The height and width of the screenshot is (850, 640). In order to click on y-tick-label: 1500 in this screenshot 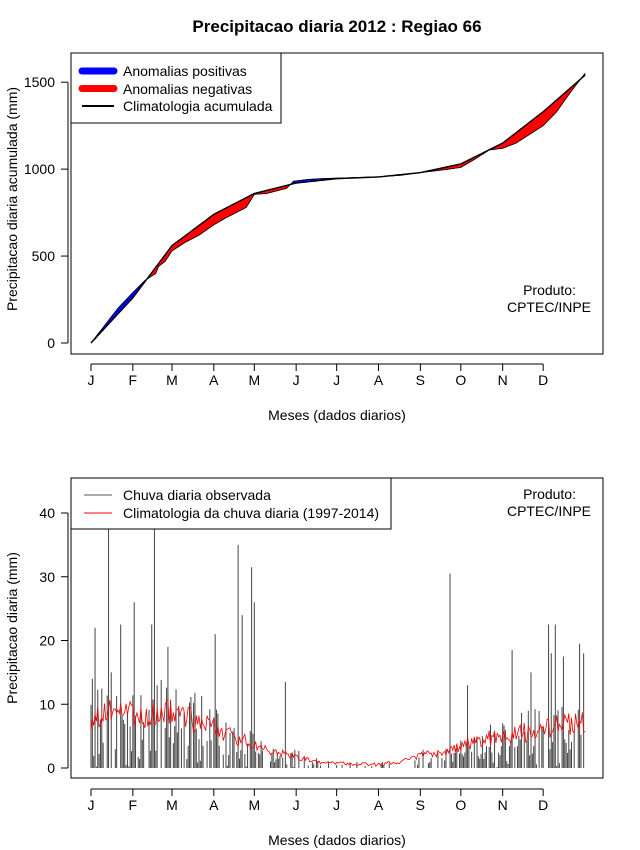, I will do `click(39, 82)`.